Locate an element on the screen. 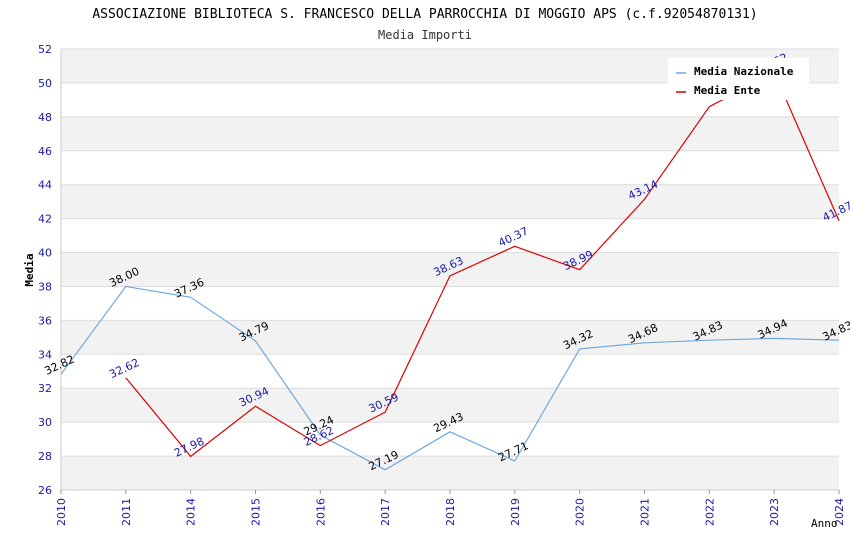 The width and height of the screenshot is (850, 550). x-axis-label: Anno is located at coordinates (824, 523).